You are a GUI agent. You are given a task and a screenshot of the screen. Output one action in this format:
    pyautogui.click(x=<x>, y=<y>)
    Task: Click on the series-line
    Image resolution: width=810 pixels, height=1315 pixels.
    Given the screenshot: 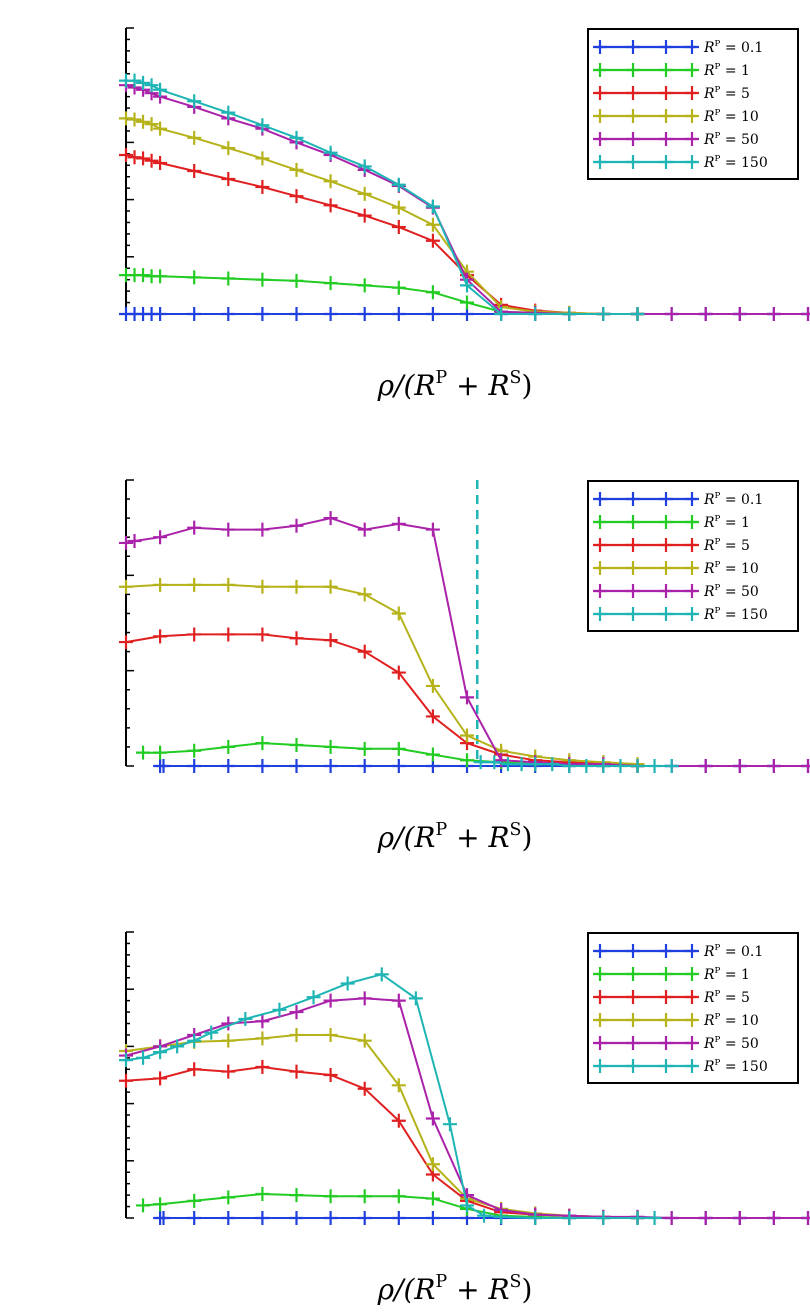 What is the action you would take?
    pyautogui.click(x=390, y=1096)
    